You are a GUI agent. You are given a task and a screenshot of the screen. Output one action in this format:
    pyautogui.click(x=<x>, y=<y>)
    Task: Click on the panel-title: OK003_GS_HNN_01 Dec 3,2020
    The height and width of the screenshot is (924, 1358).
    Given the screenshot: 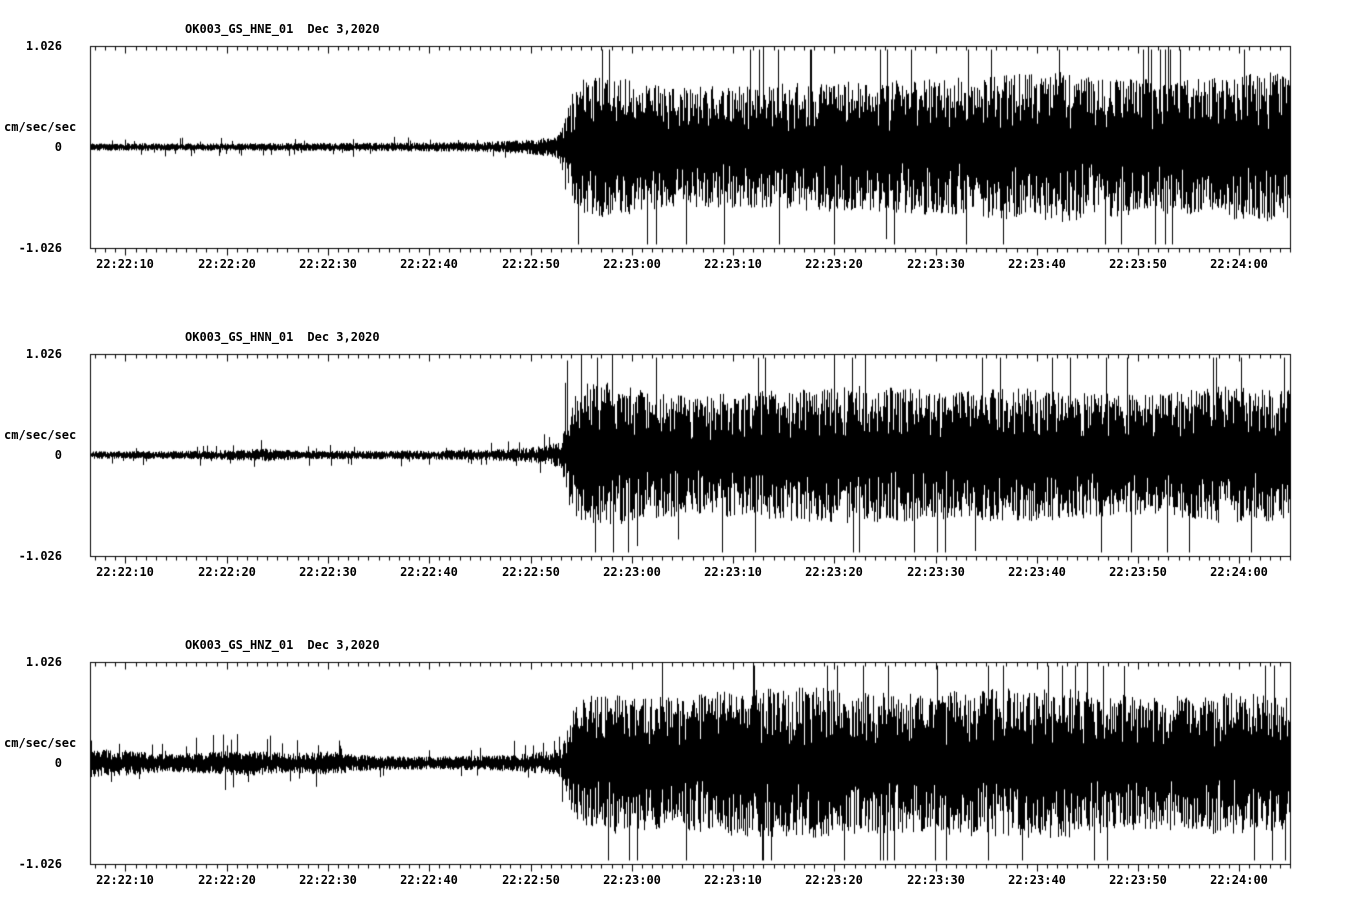 What is the action you would take?
    pyautogui.click(x=282, y=337)
    